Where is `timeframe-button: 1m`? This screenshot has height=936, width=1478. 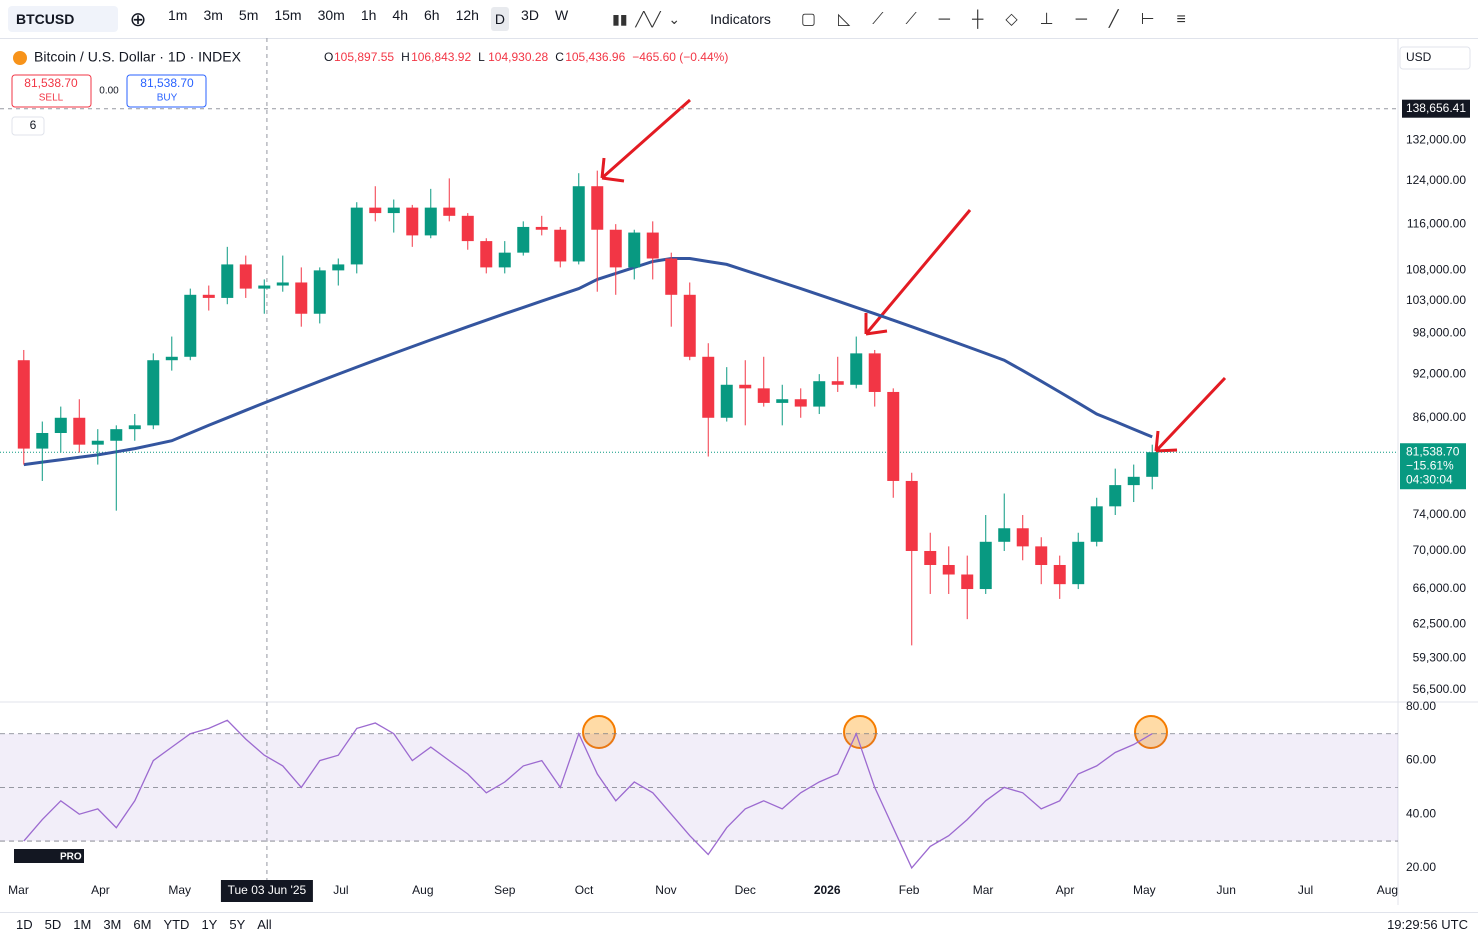
timeframe-button: 1m is located at coordinates (178, 15).